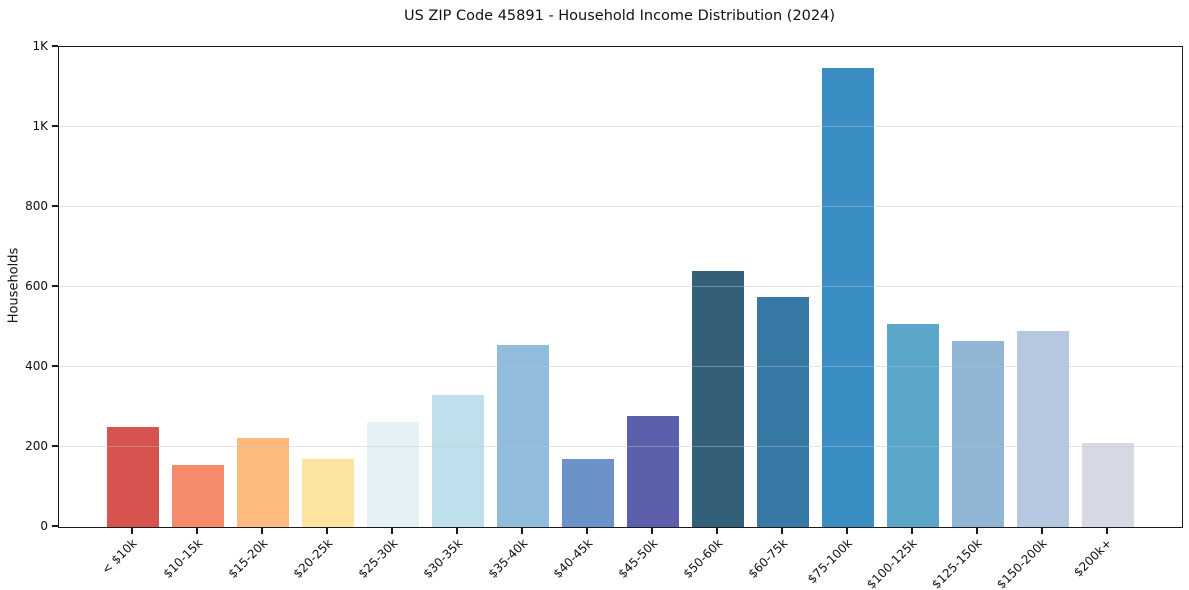 The width and height of the screenshot is (1189, 590). What do you see at coordinates (442, 558) in the screenshot?
I see `x-tick-label: $30-35k` at bounding box center [442, 558].